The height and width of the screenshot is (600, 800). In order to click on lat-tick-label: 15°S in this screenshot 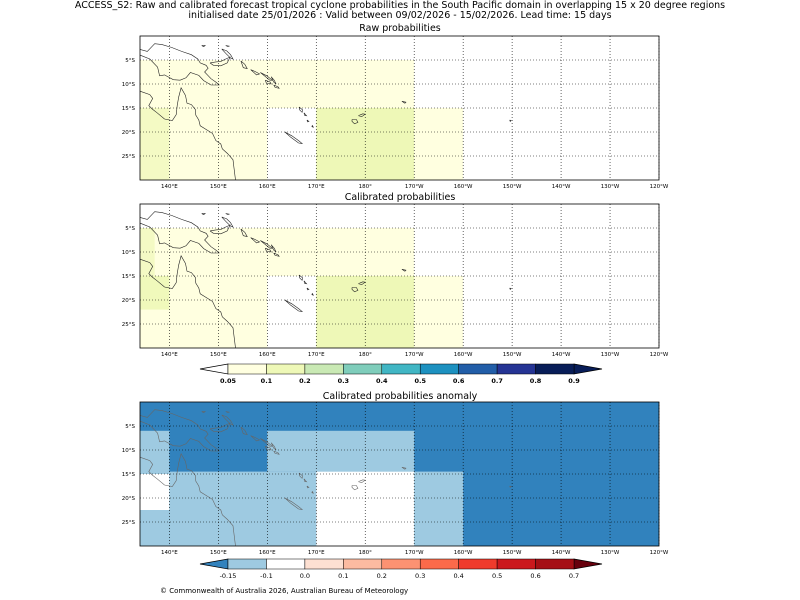, I will do `click(129, 277)`.